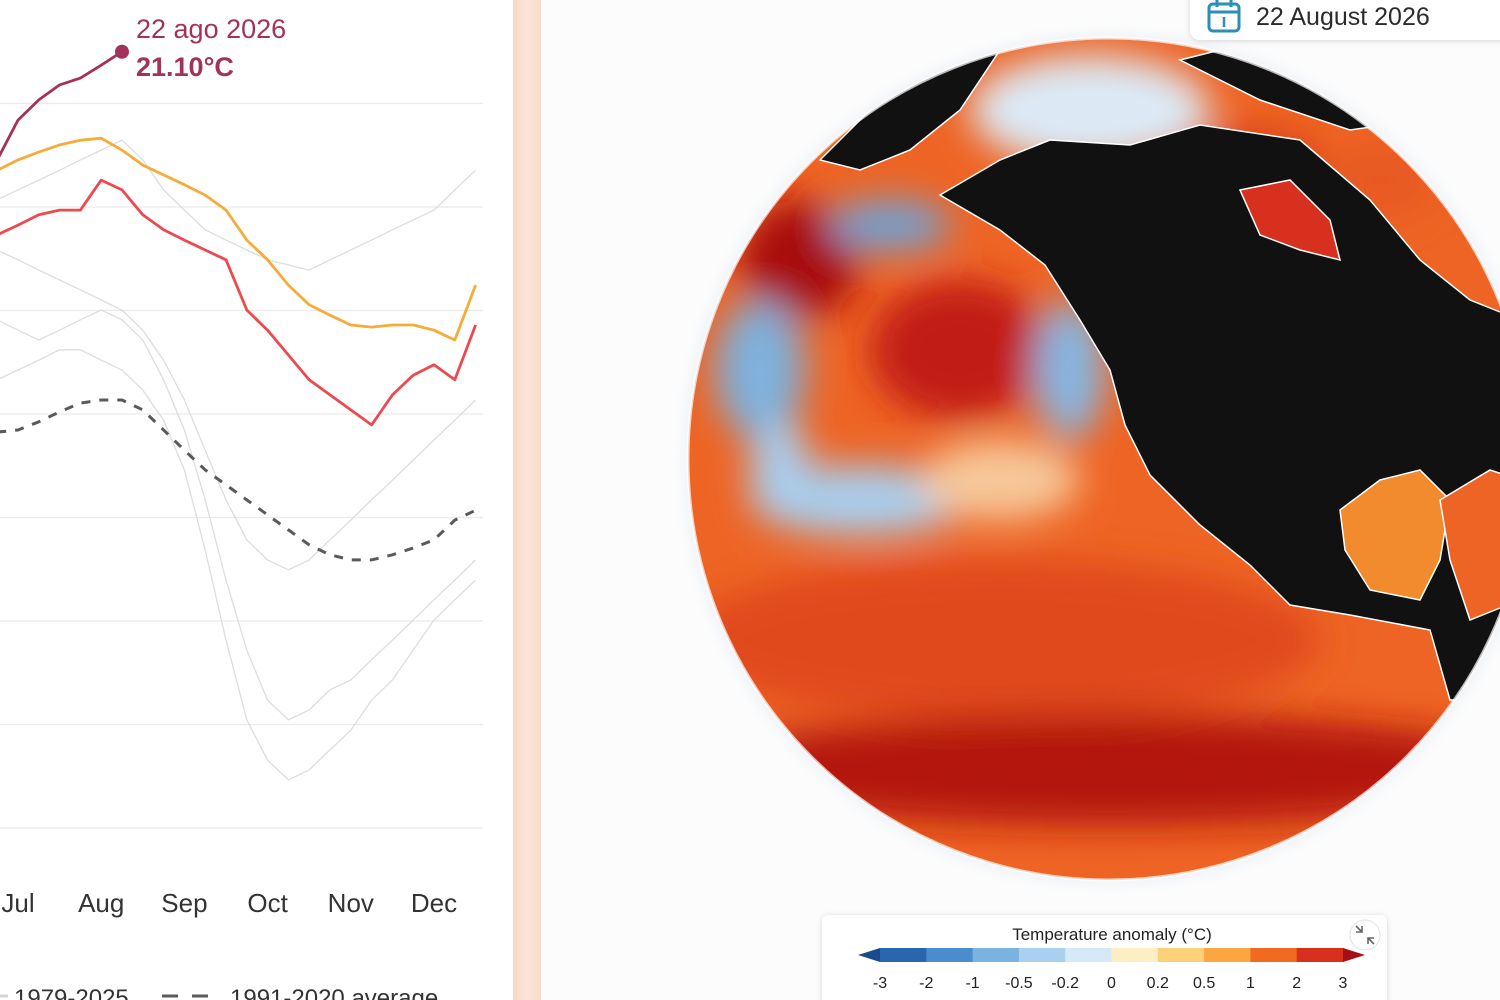 The image size is (1500, 1000). I want to click on x-tick-label: Jul, so click(17, 903).